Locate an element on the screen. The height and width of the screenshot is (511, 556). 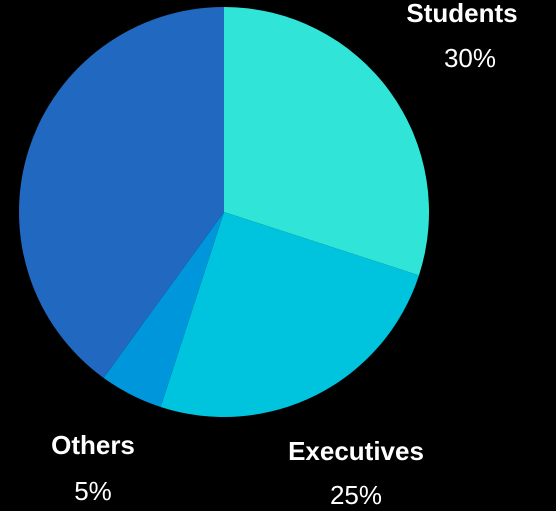
slice-value-executives: 25% is located at coordinates (356, 495).